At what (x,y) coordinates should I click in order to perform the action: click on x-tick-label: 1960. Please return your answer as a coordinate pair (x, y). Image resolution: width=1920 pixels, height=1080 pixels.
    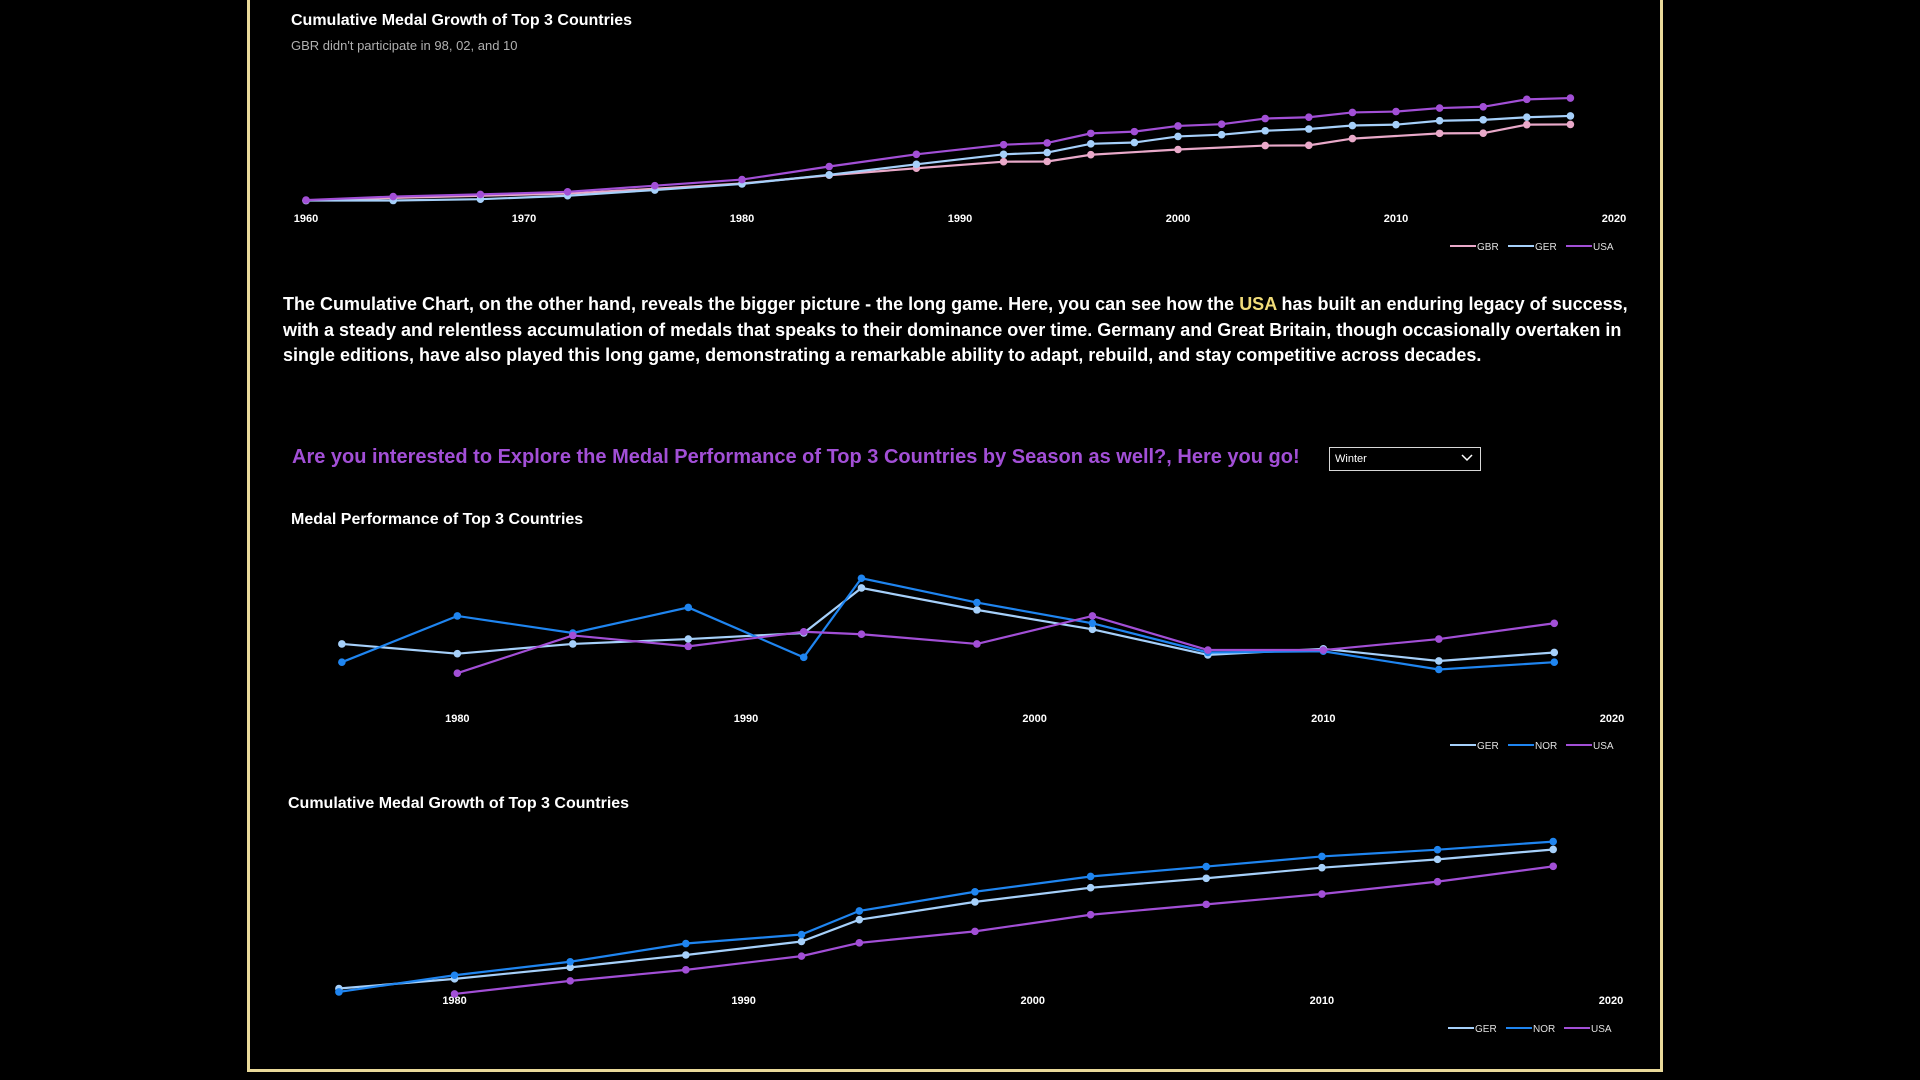
    Looking at the image, I should click on (306, 219).